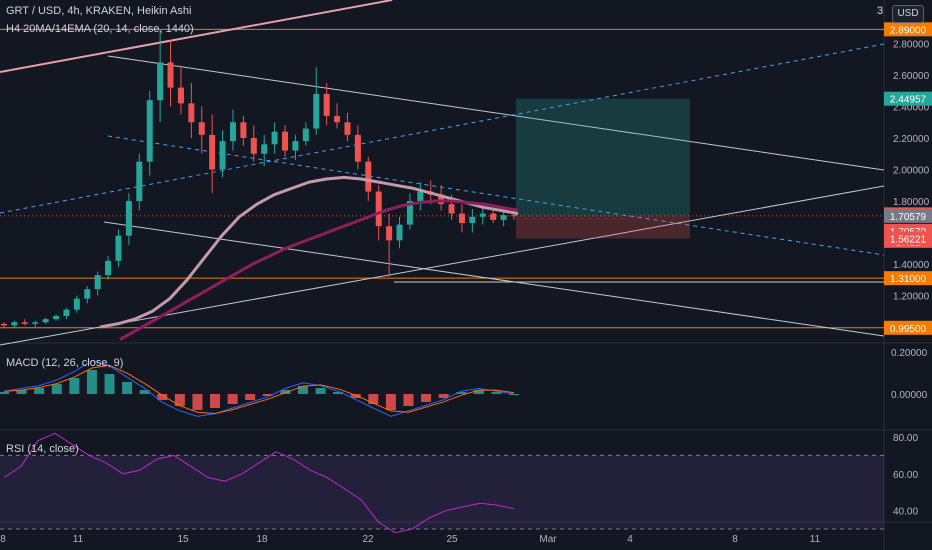  What do you see at coordinates (909, 353) in the screenshot?
I see `macd-tick-label: 0.20000` at bounding box center [909, 353].